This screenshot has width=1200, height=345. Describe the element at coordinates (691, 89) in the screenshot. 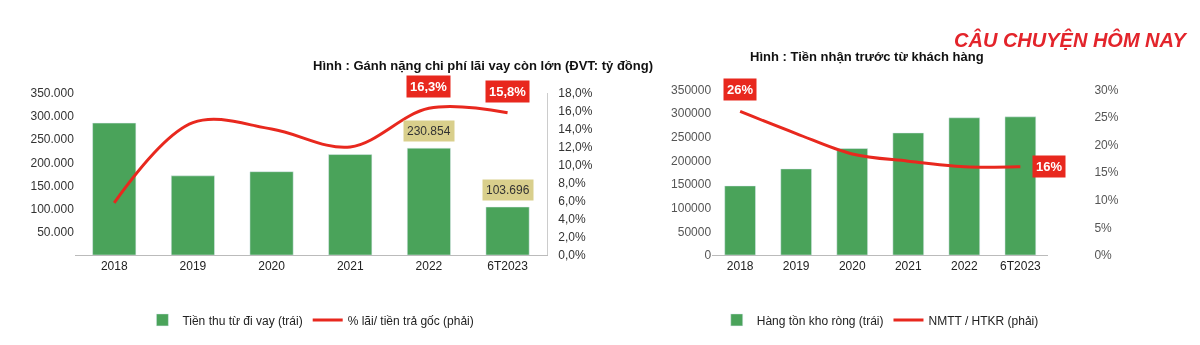

I see `y-tick-label: 350000` at that location.